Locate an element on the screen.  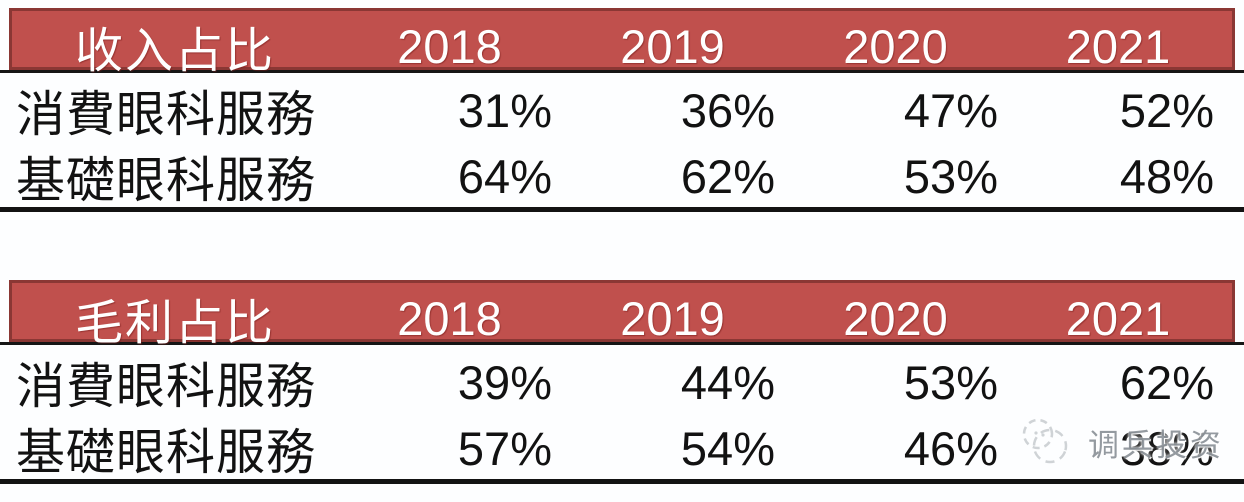
table-title: 毛利占比 is located at coordinates (174, 323).